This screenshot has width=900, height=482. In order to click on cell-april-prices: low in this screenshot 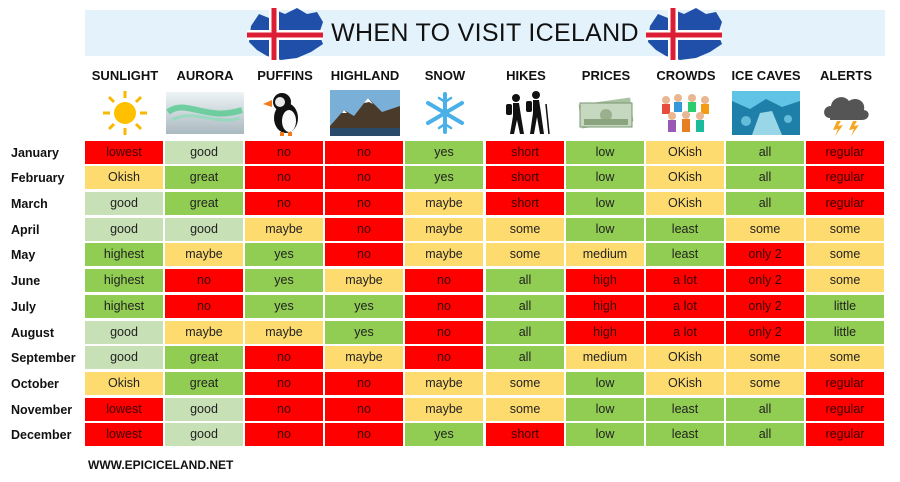, I will do `click(605, 229)`.